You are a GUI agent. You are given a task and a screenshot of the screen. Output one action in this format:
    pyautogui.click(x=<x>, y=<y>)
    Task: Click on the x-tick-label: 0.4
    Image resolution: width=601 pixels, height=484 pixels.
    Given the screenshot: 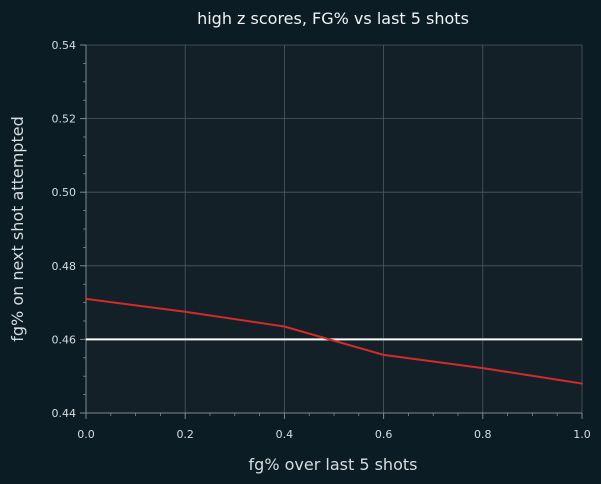 What is the action you would take?
    pyautogui.click(x=285, y=434)
    